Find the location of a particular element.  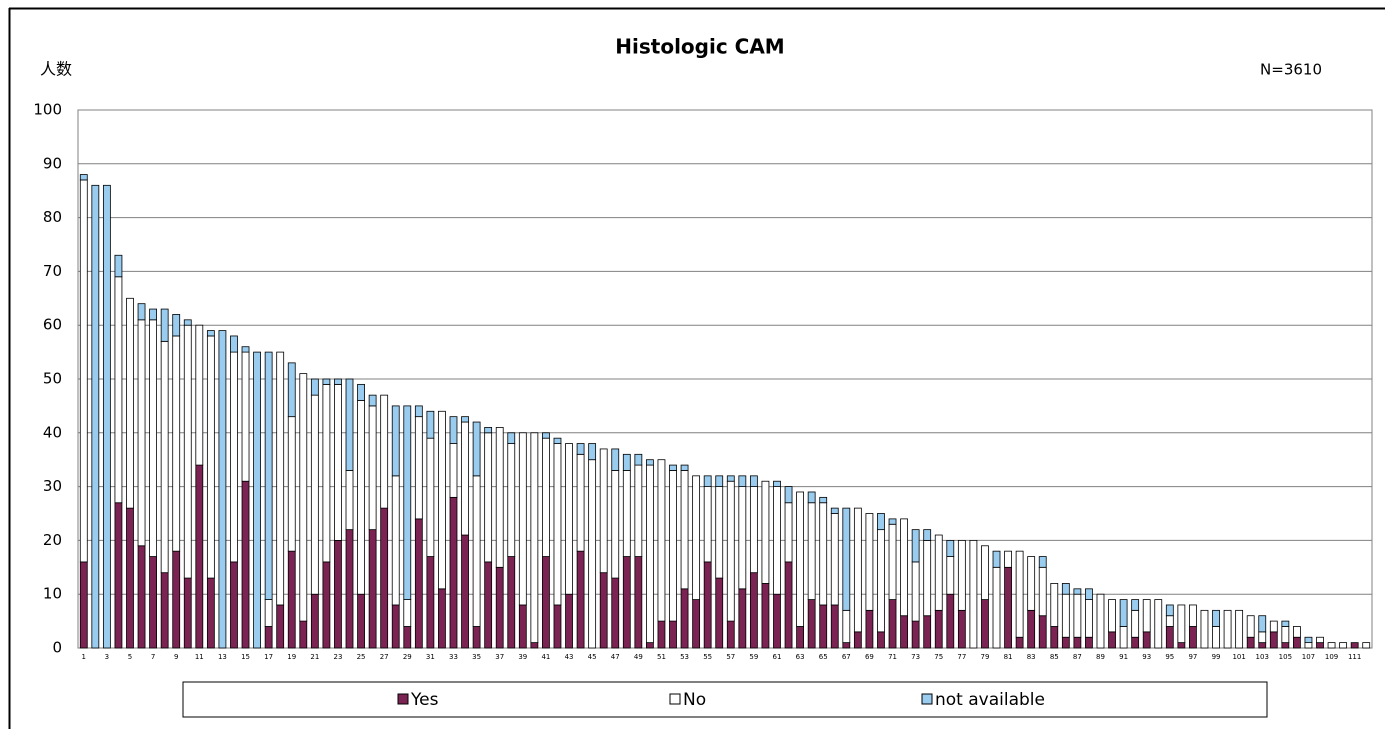

x-tick-label: 9 is located at coordinates (176, 657).